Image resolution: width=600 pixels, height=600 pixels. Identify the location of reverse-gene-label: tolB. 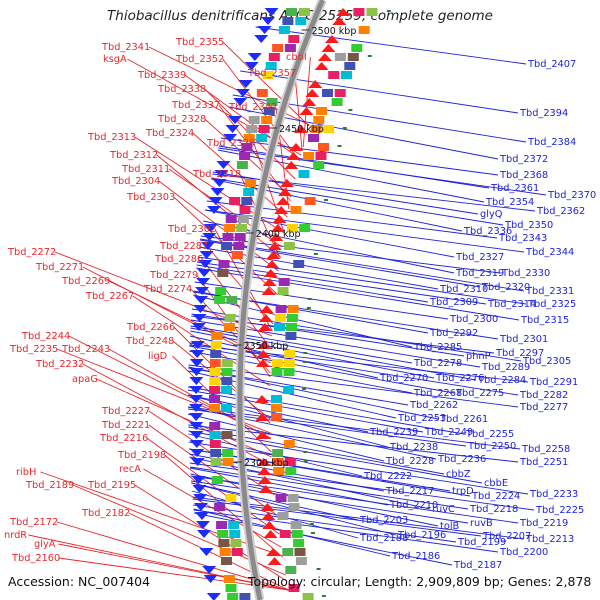
(450, 526).